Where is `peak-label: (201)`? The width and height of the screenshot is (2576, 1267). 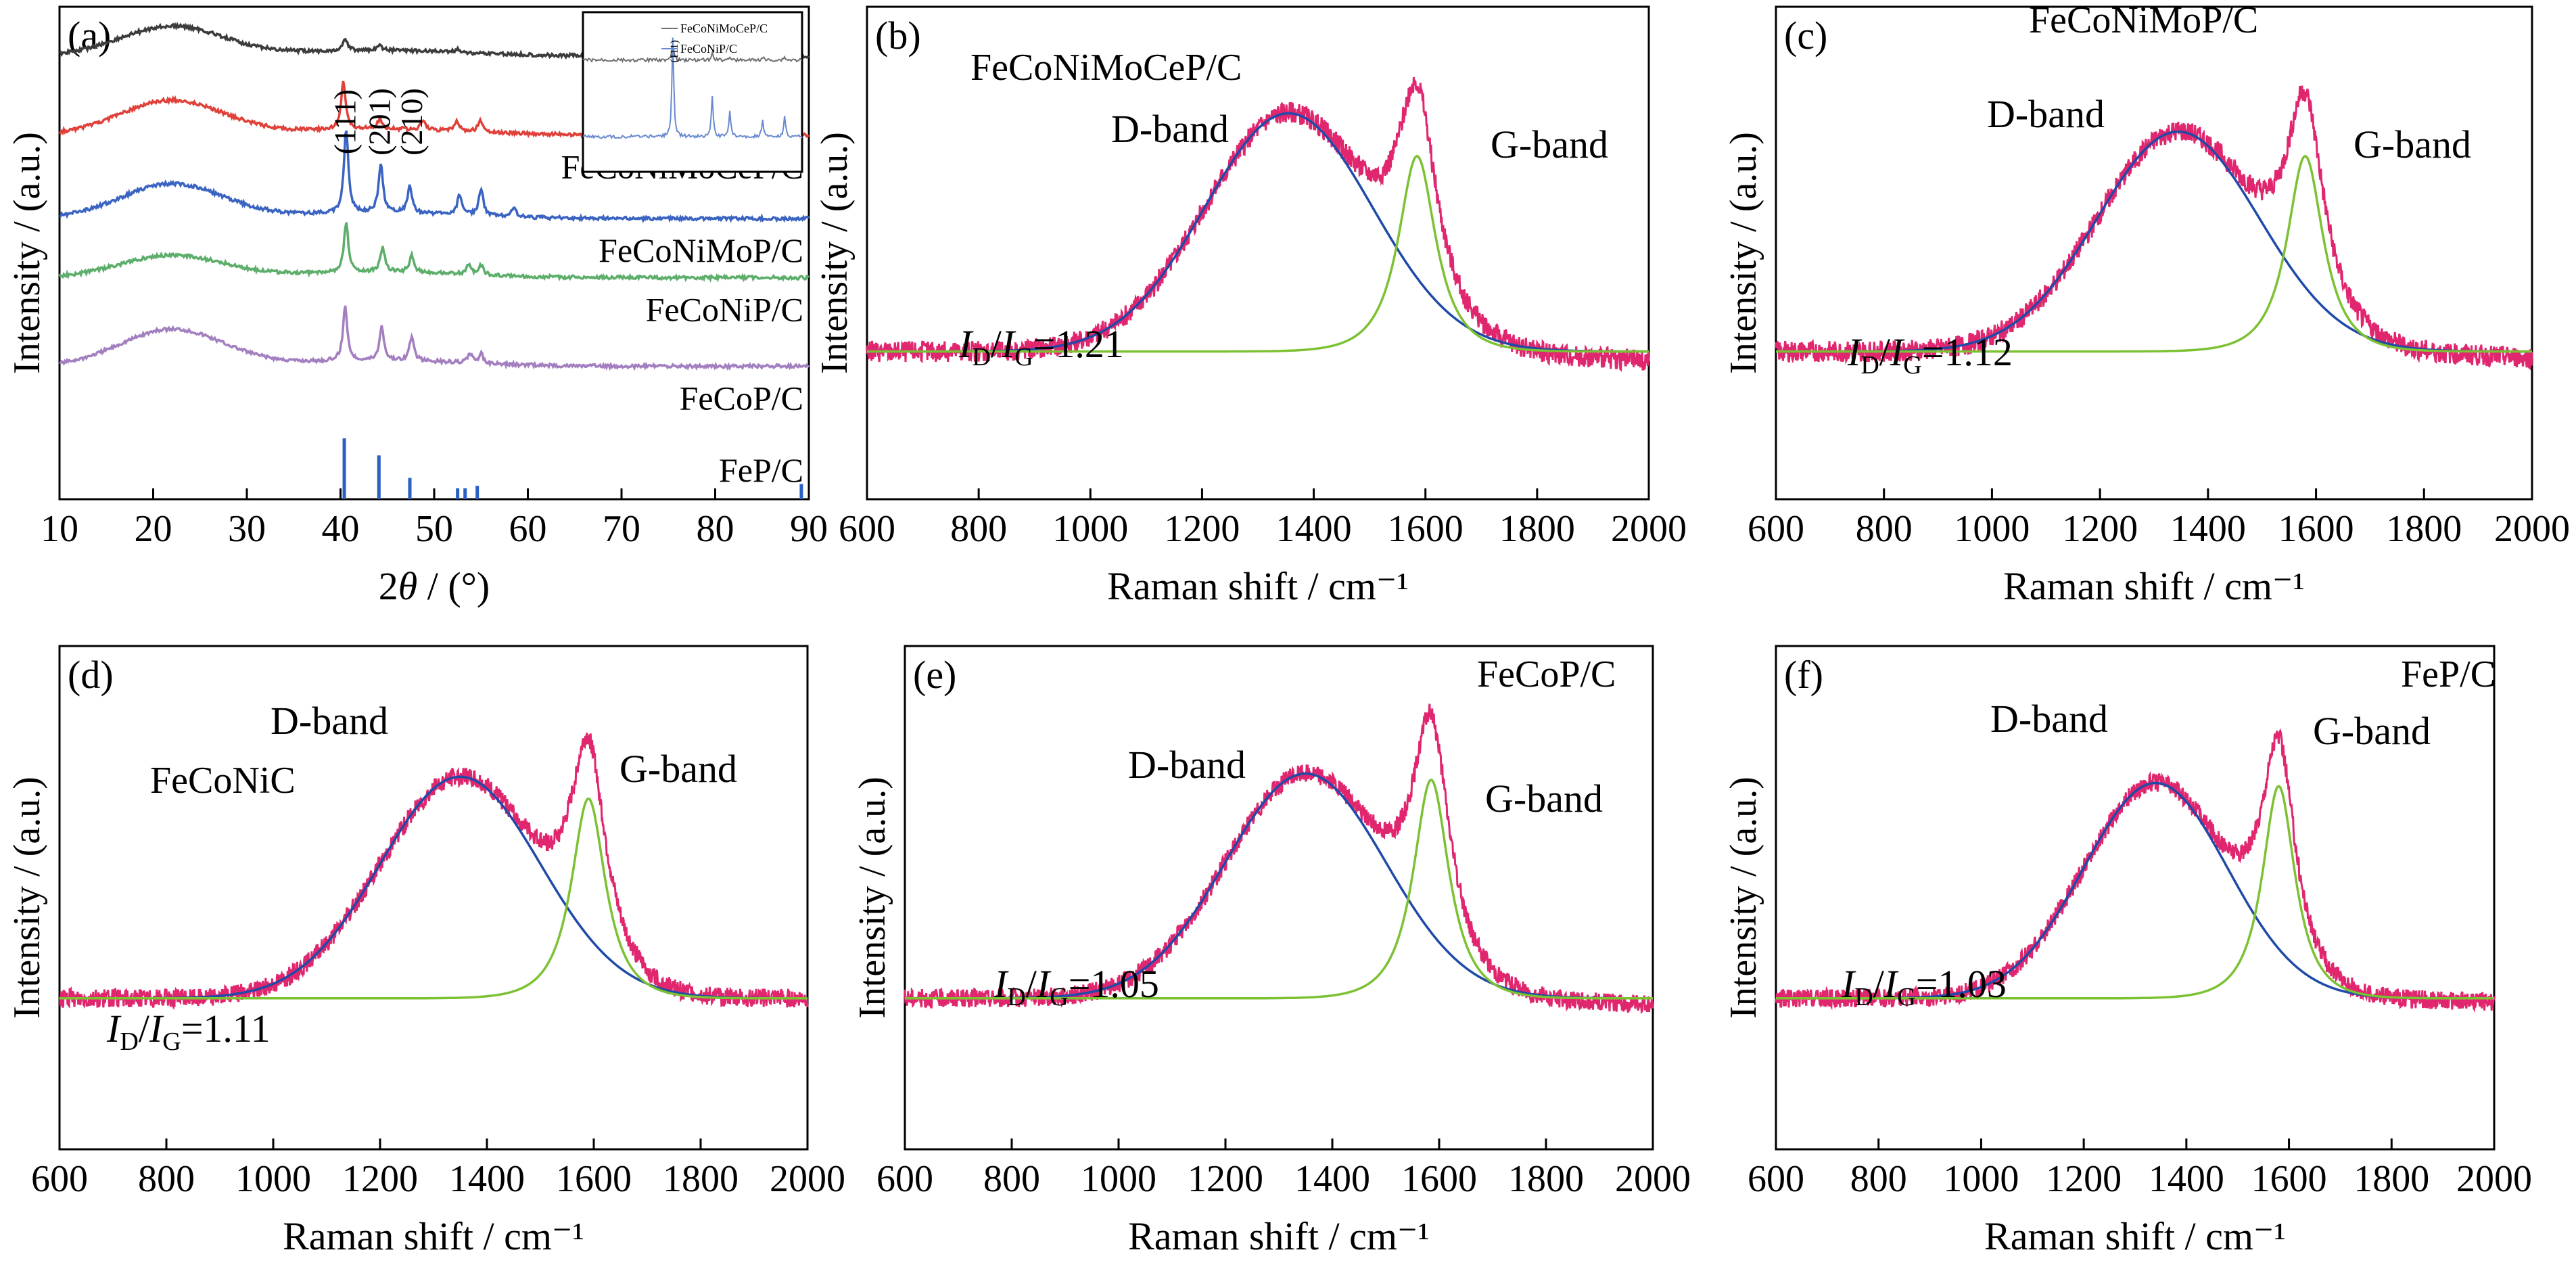
peak-label: (201) is located at coordinates (379, 122).